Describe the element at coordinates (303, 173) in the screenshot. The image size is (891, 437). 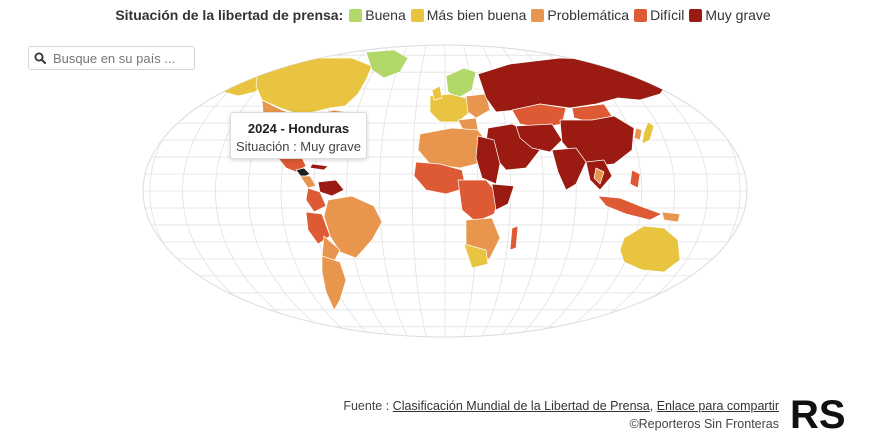
I see `country-honduras` at that location.